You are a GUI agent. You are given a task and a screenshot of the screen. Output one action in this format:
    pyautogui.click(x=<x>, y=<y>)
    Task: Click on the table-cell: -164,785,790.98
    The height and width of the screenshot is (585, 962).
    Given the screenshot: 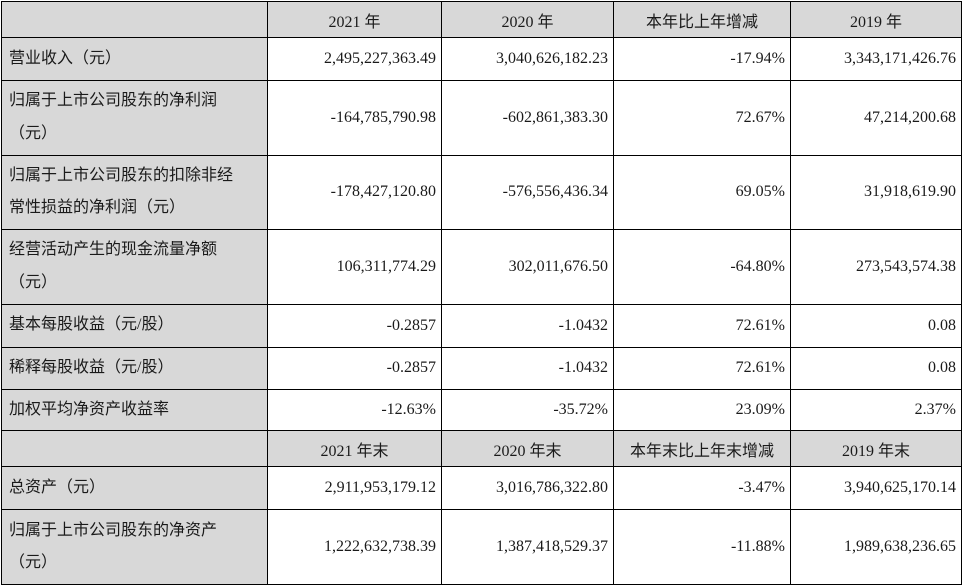 What is the action you would take?
    pyautogui.click(x=354, y=118)
    